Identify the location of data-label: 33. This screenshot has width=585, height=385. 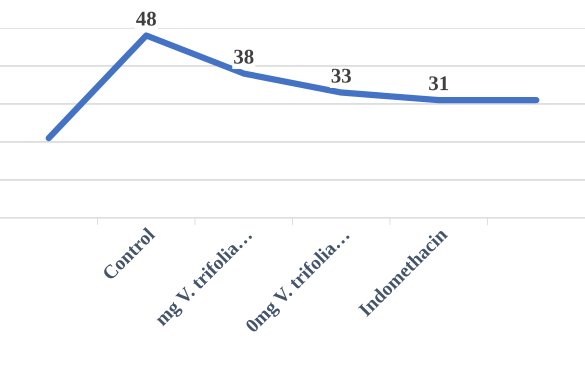
(341, 75).